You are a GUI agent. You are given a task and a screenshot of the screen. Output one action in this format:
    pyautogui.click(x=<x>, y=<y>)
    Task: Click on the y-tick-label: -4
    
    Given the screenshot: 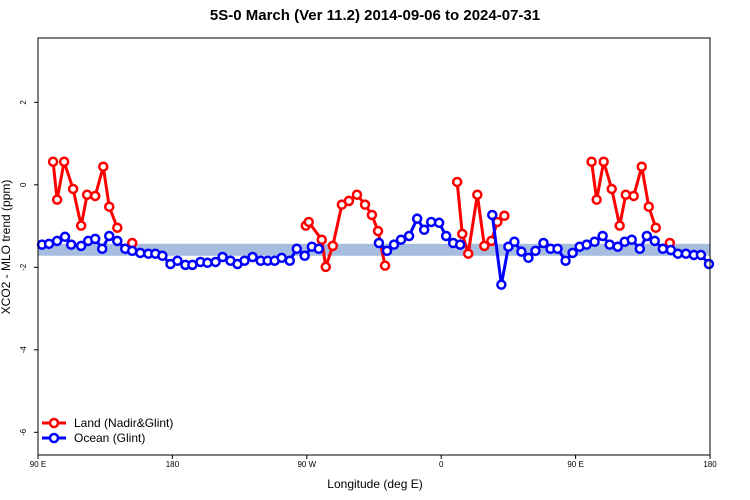 What is the action you would take?
    pyautogui.click(x=23, y=350)
    